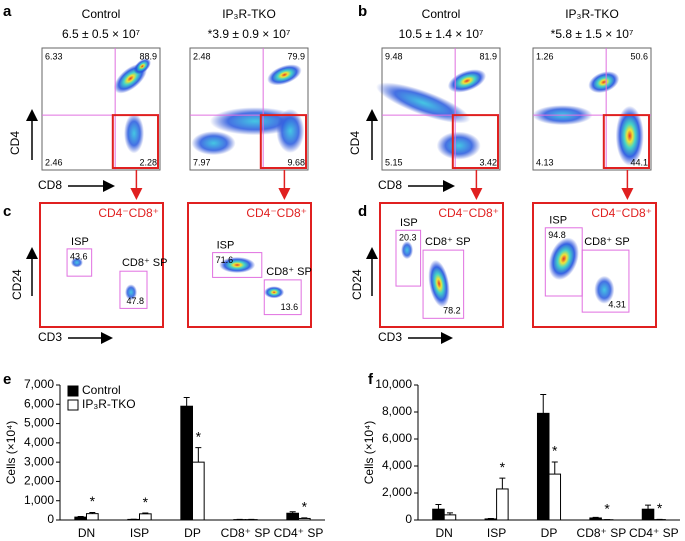 The height and width of the screenshot is (541, 685). I want to click on panel-label: d, so click(362, 211).